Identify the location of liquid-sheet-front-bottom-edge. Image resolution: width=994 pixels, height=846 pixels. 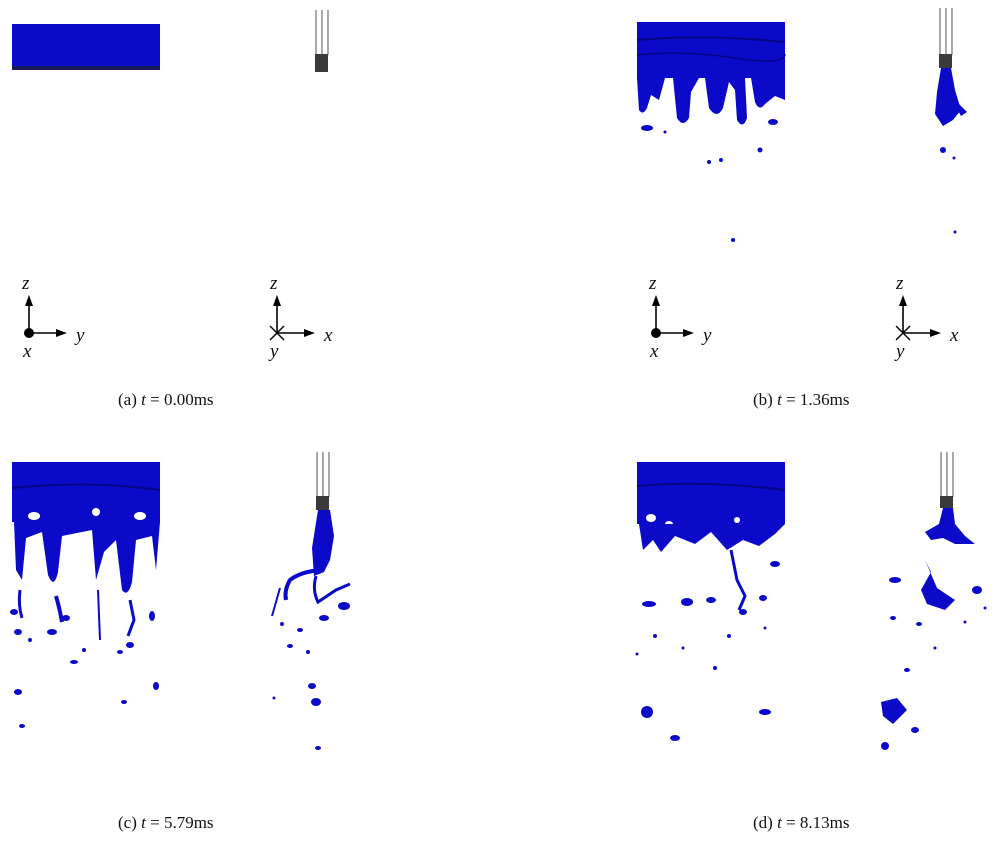
(86, 68).